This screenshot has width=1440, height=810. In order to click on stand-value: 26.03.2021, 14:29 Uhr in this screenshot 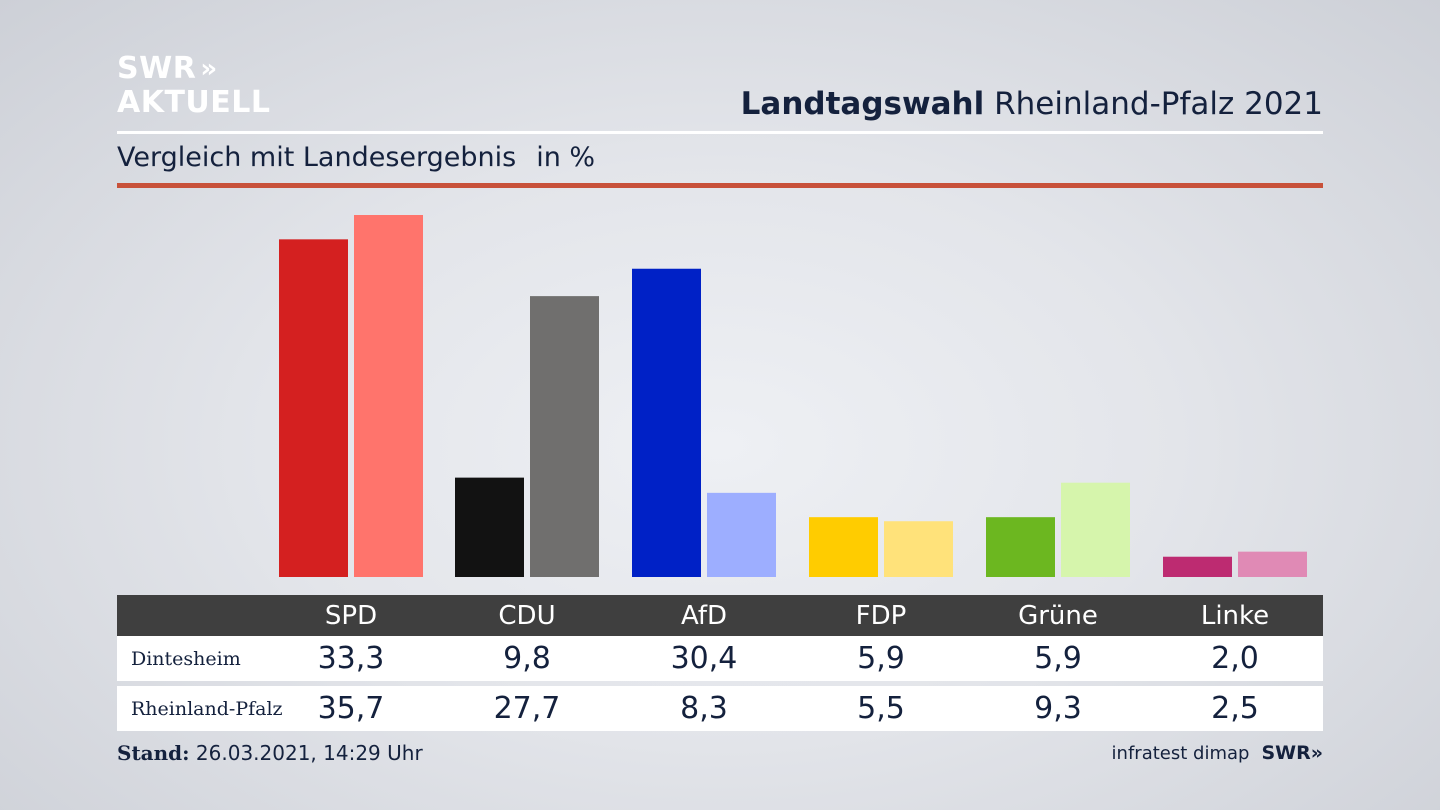, I will do `click(309, 753)`.